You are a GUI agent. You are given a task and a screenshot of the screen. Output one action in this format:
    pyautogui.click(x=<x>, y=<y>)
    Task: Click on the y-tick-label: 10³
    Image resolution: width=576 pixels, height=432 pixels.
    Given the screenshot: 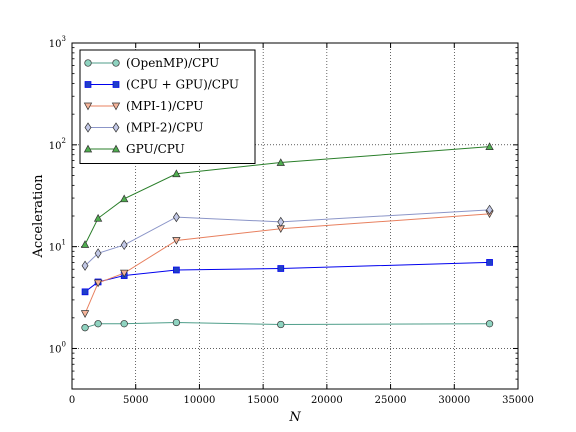 What is the action you would take?
    pyautogui.click(x=57, y=42)
    